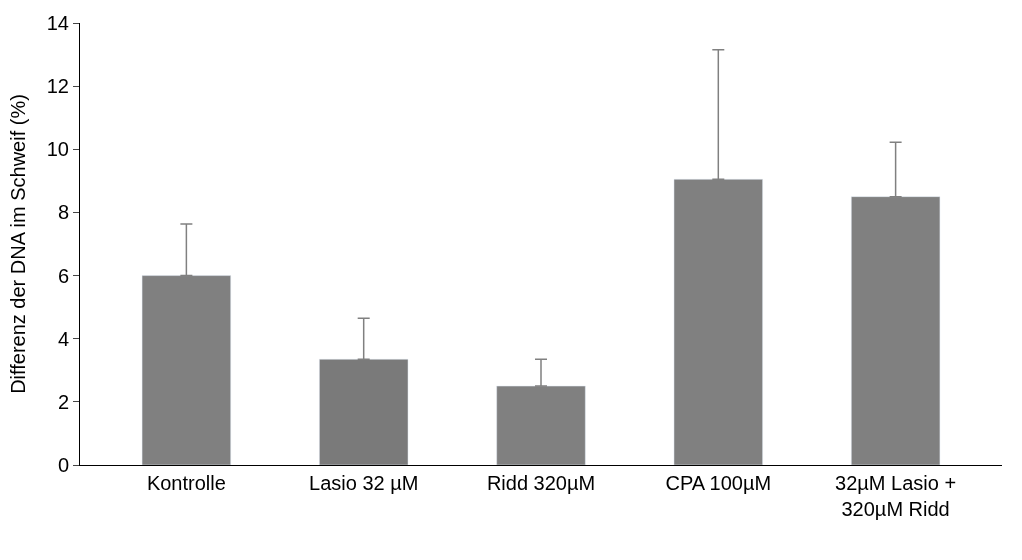  What do you see at coordinates (63, 212) in the screenshot?
I see `y-tick-label: 8` at bounding box center [63, 212].